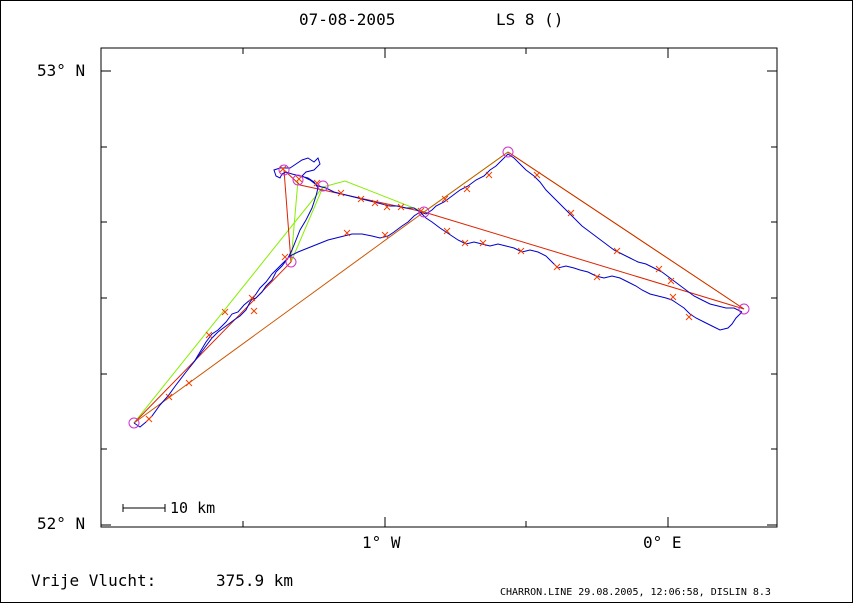 The width and height of the screenshot is (853, 603). What do you see at coordinates (106, 298) in the screenshot?
I see `left-ticks` at bounding box center [106, 298].